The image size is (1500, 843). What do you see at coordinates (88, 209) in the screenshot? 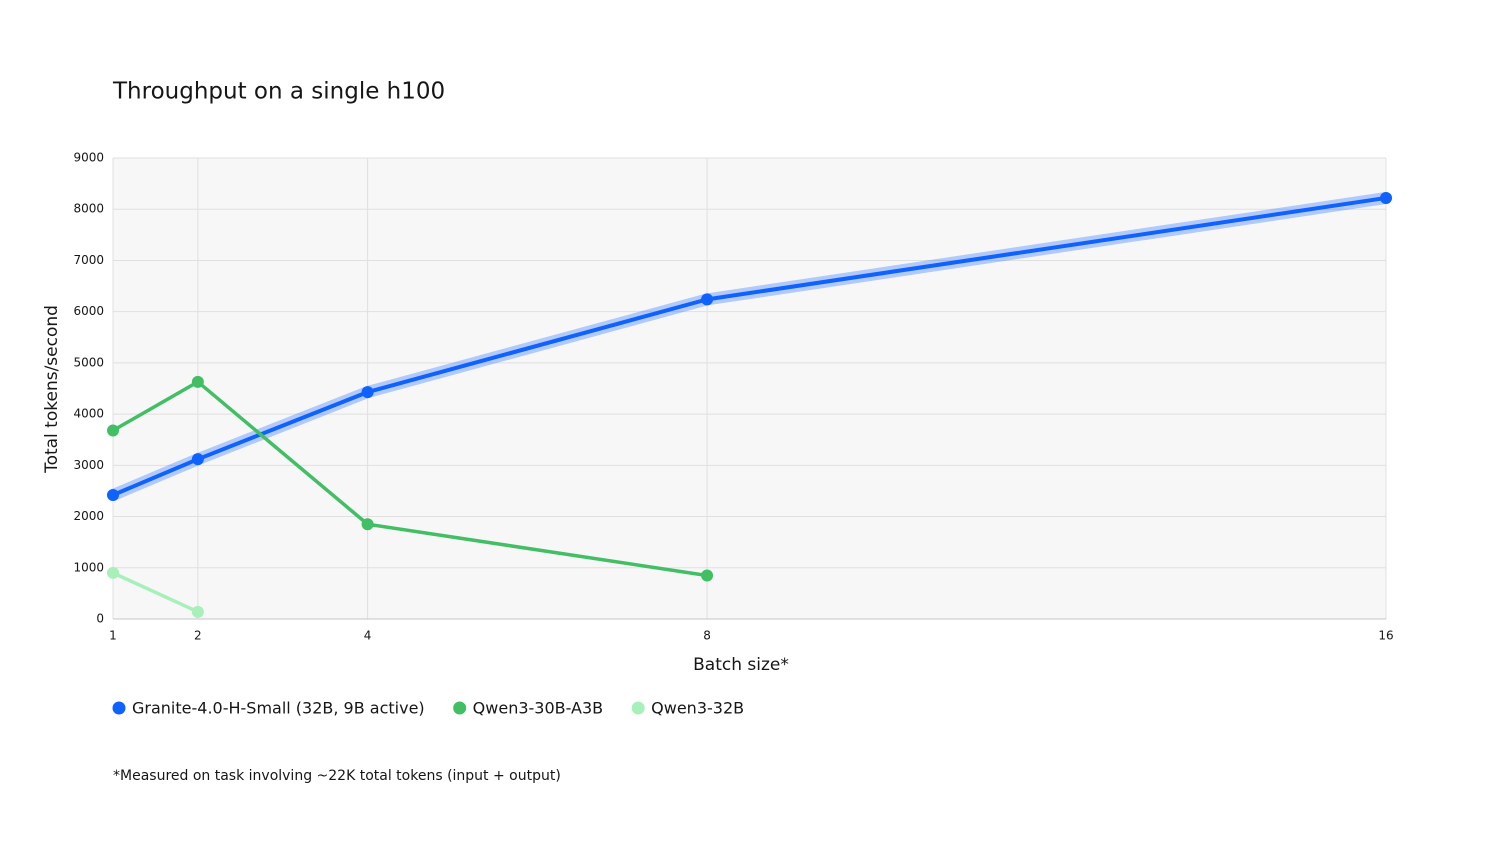
I see `y-tick-label: 8000` at bounding box center [88, 209].